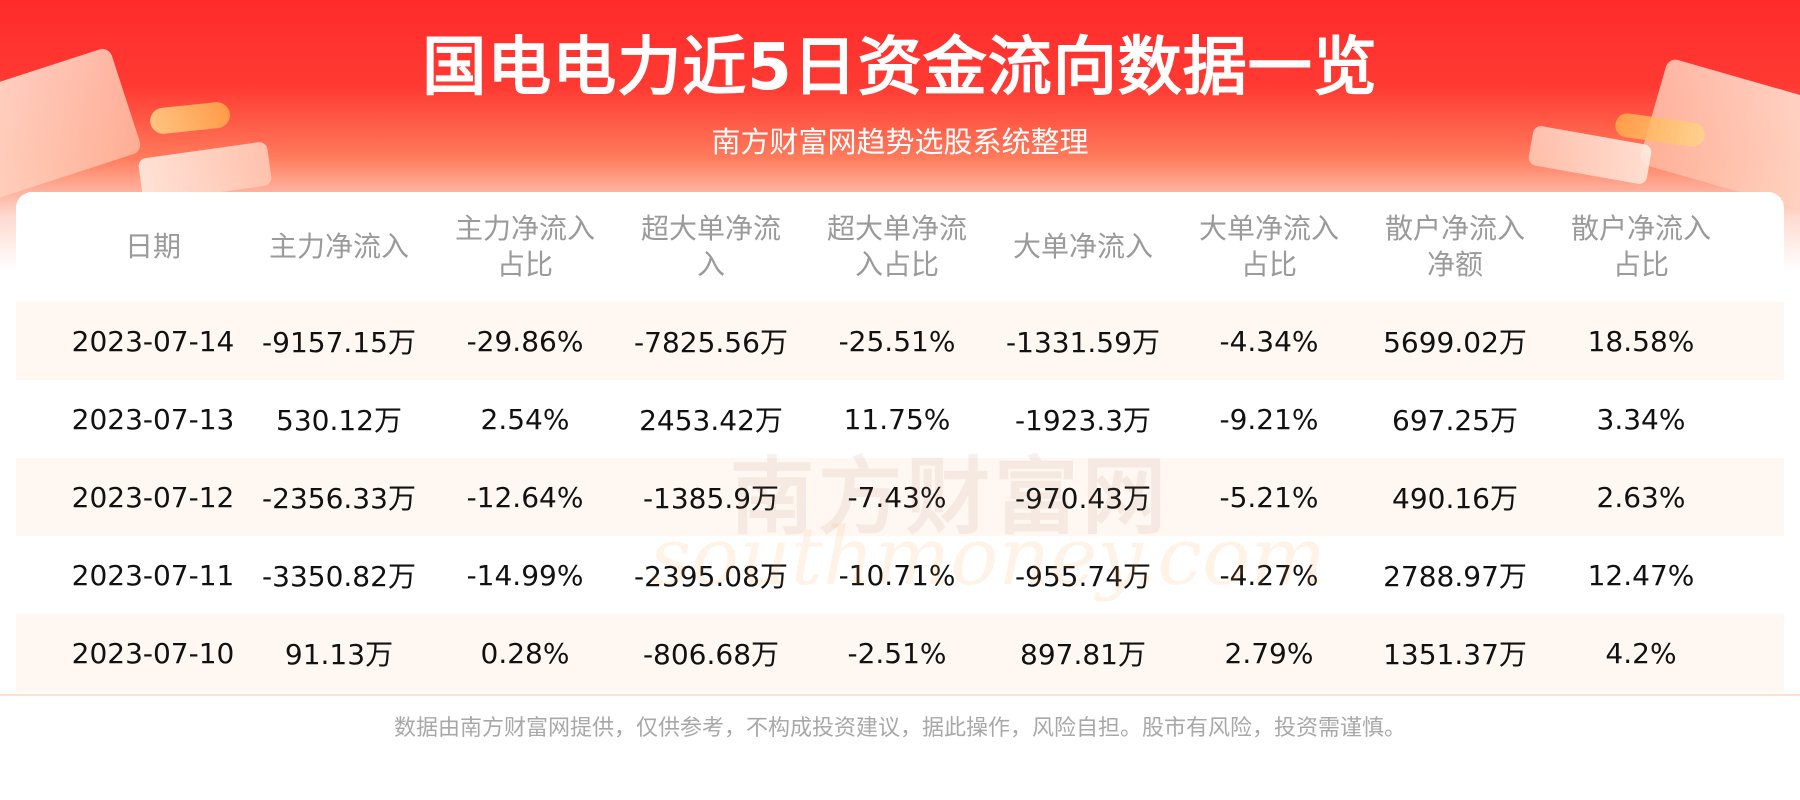  I want to click on cell-super-large-ratio: -7.43%, so click(897, 497).